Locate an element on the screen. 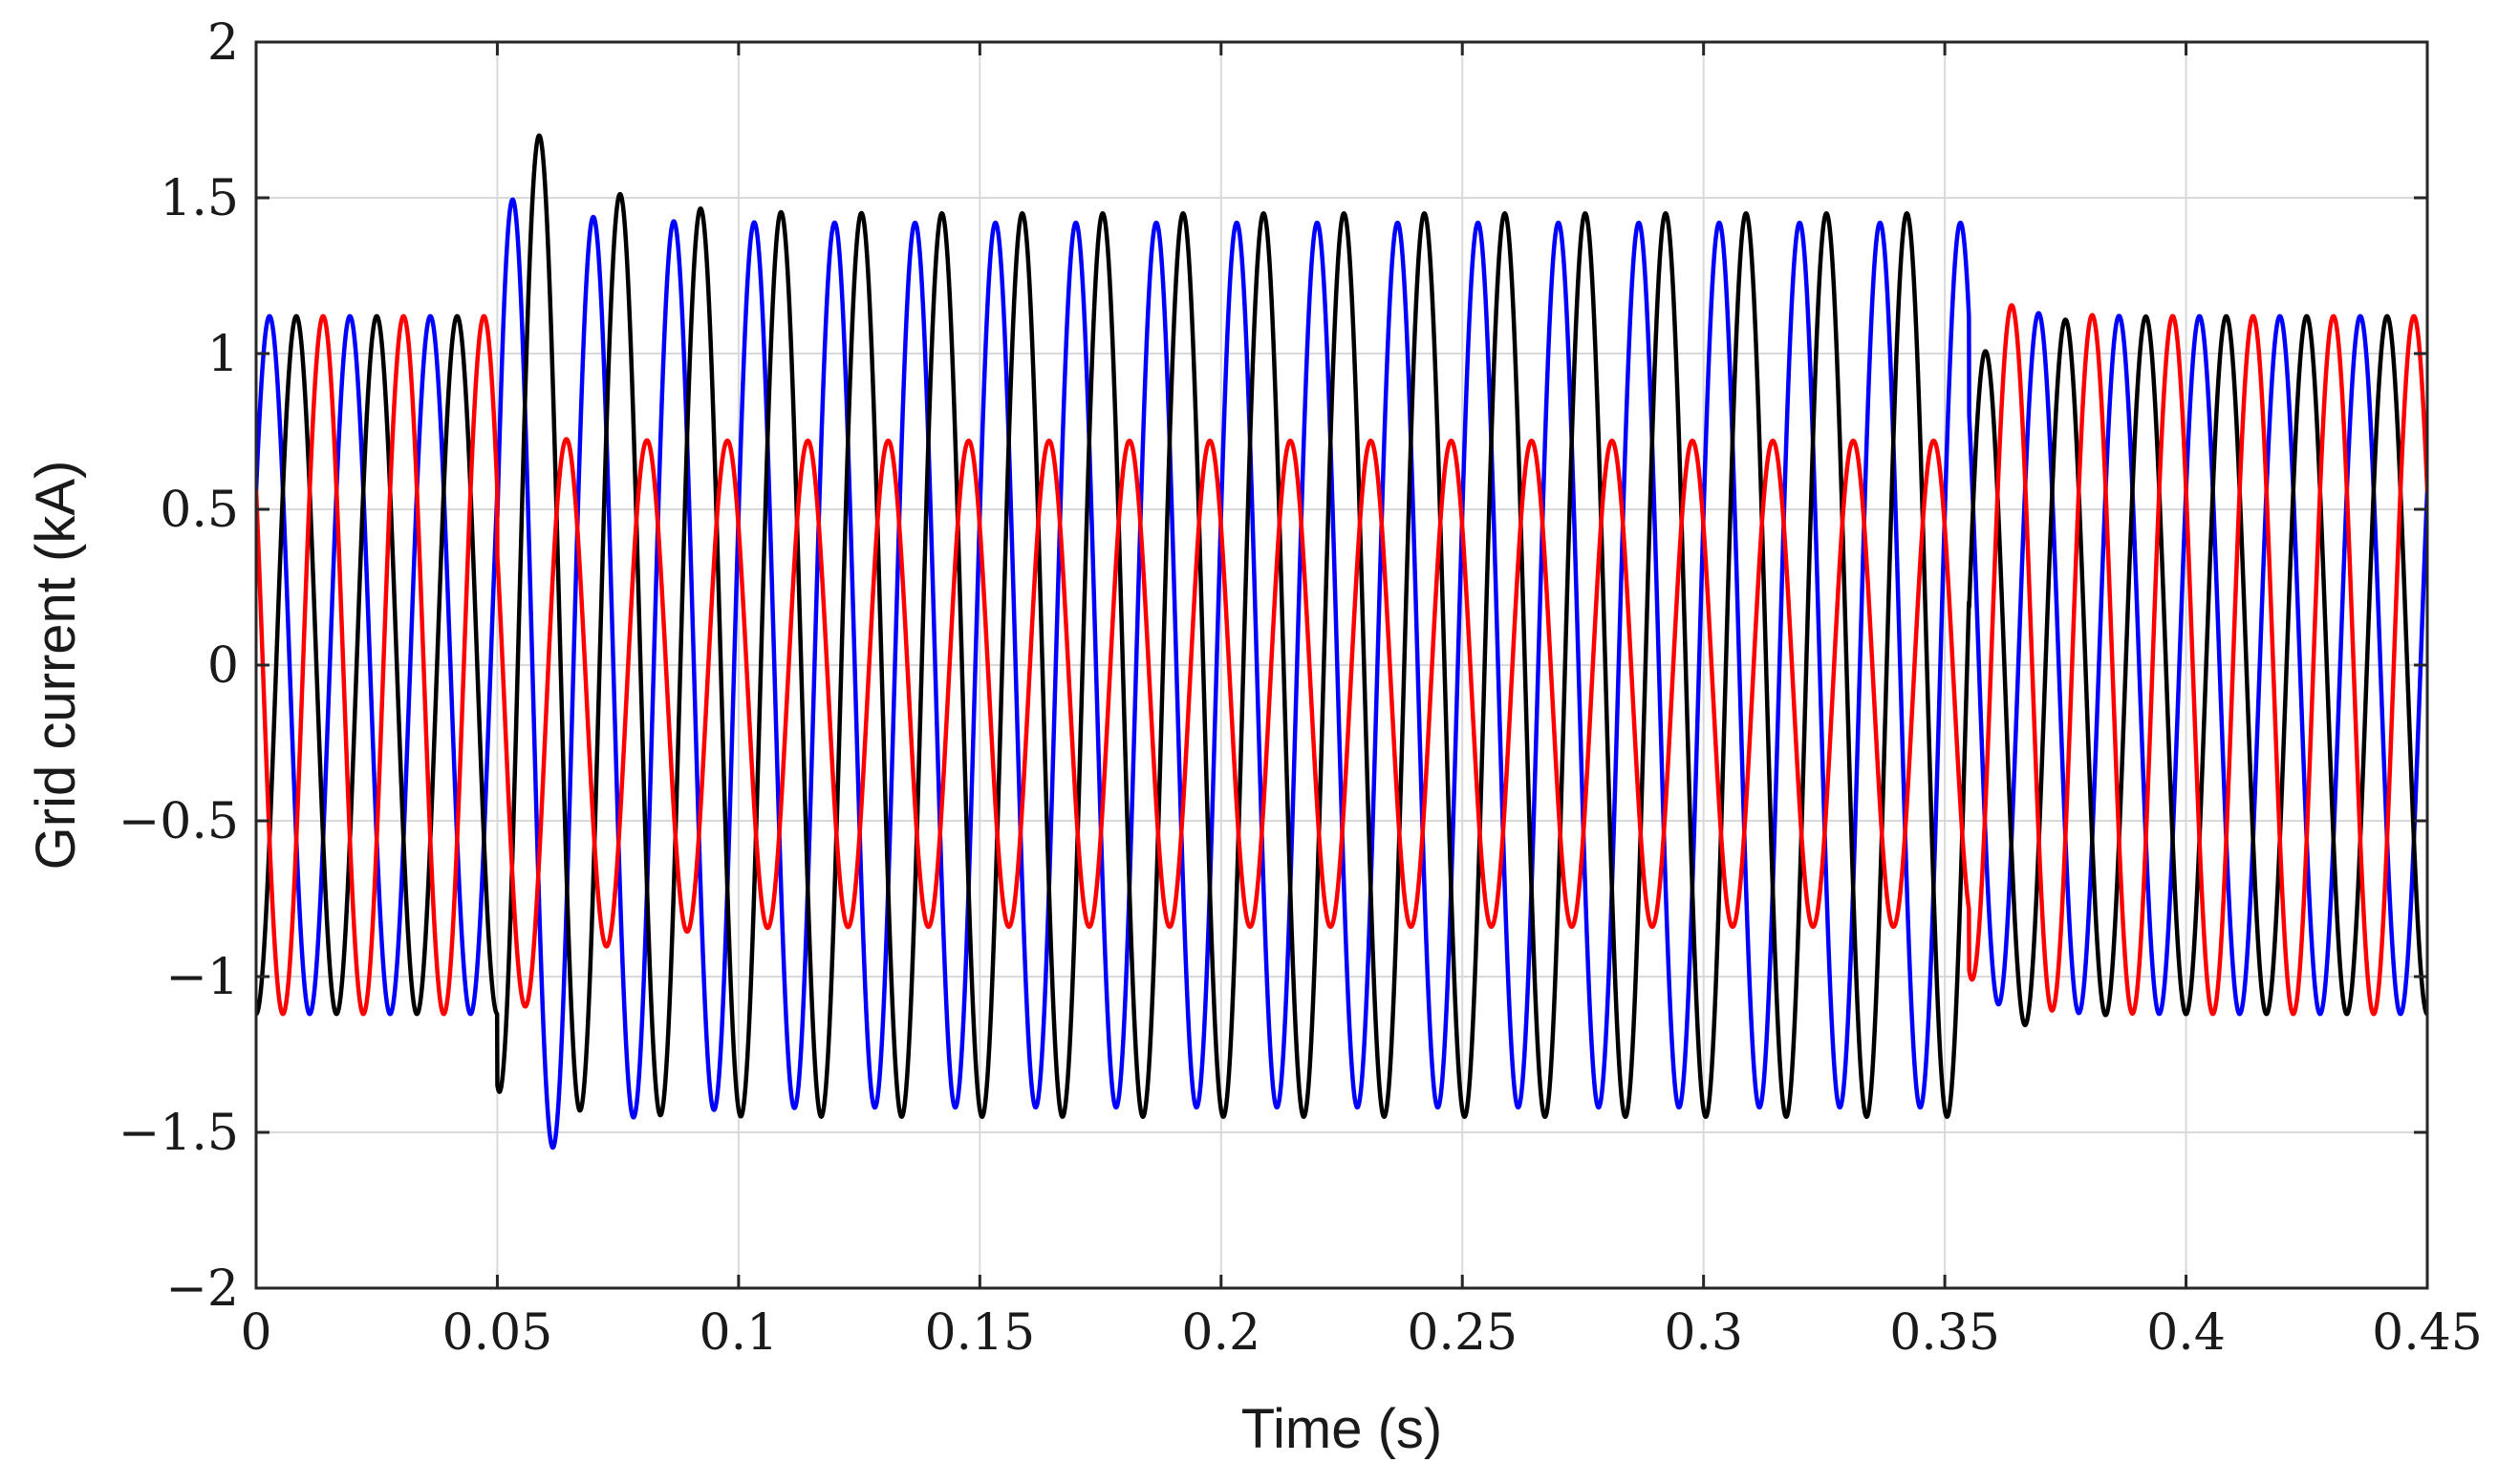 This screenshot has height=1484, width=2498. y-tick-labels: −2 −1.5 −1 −0.5 0 0.5 1 1.5 2 is located at coordinates (178, 666).